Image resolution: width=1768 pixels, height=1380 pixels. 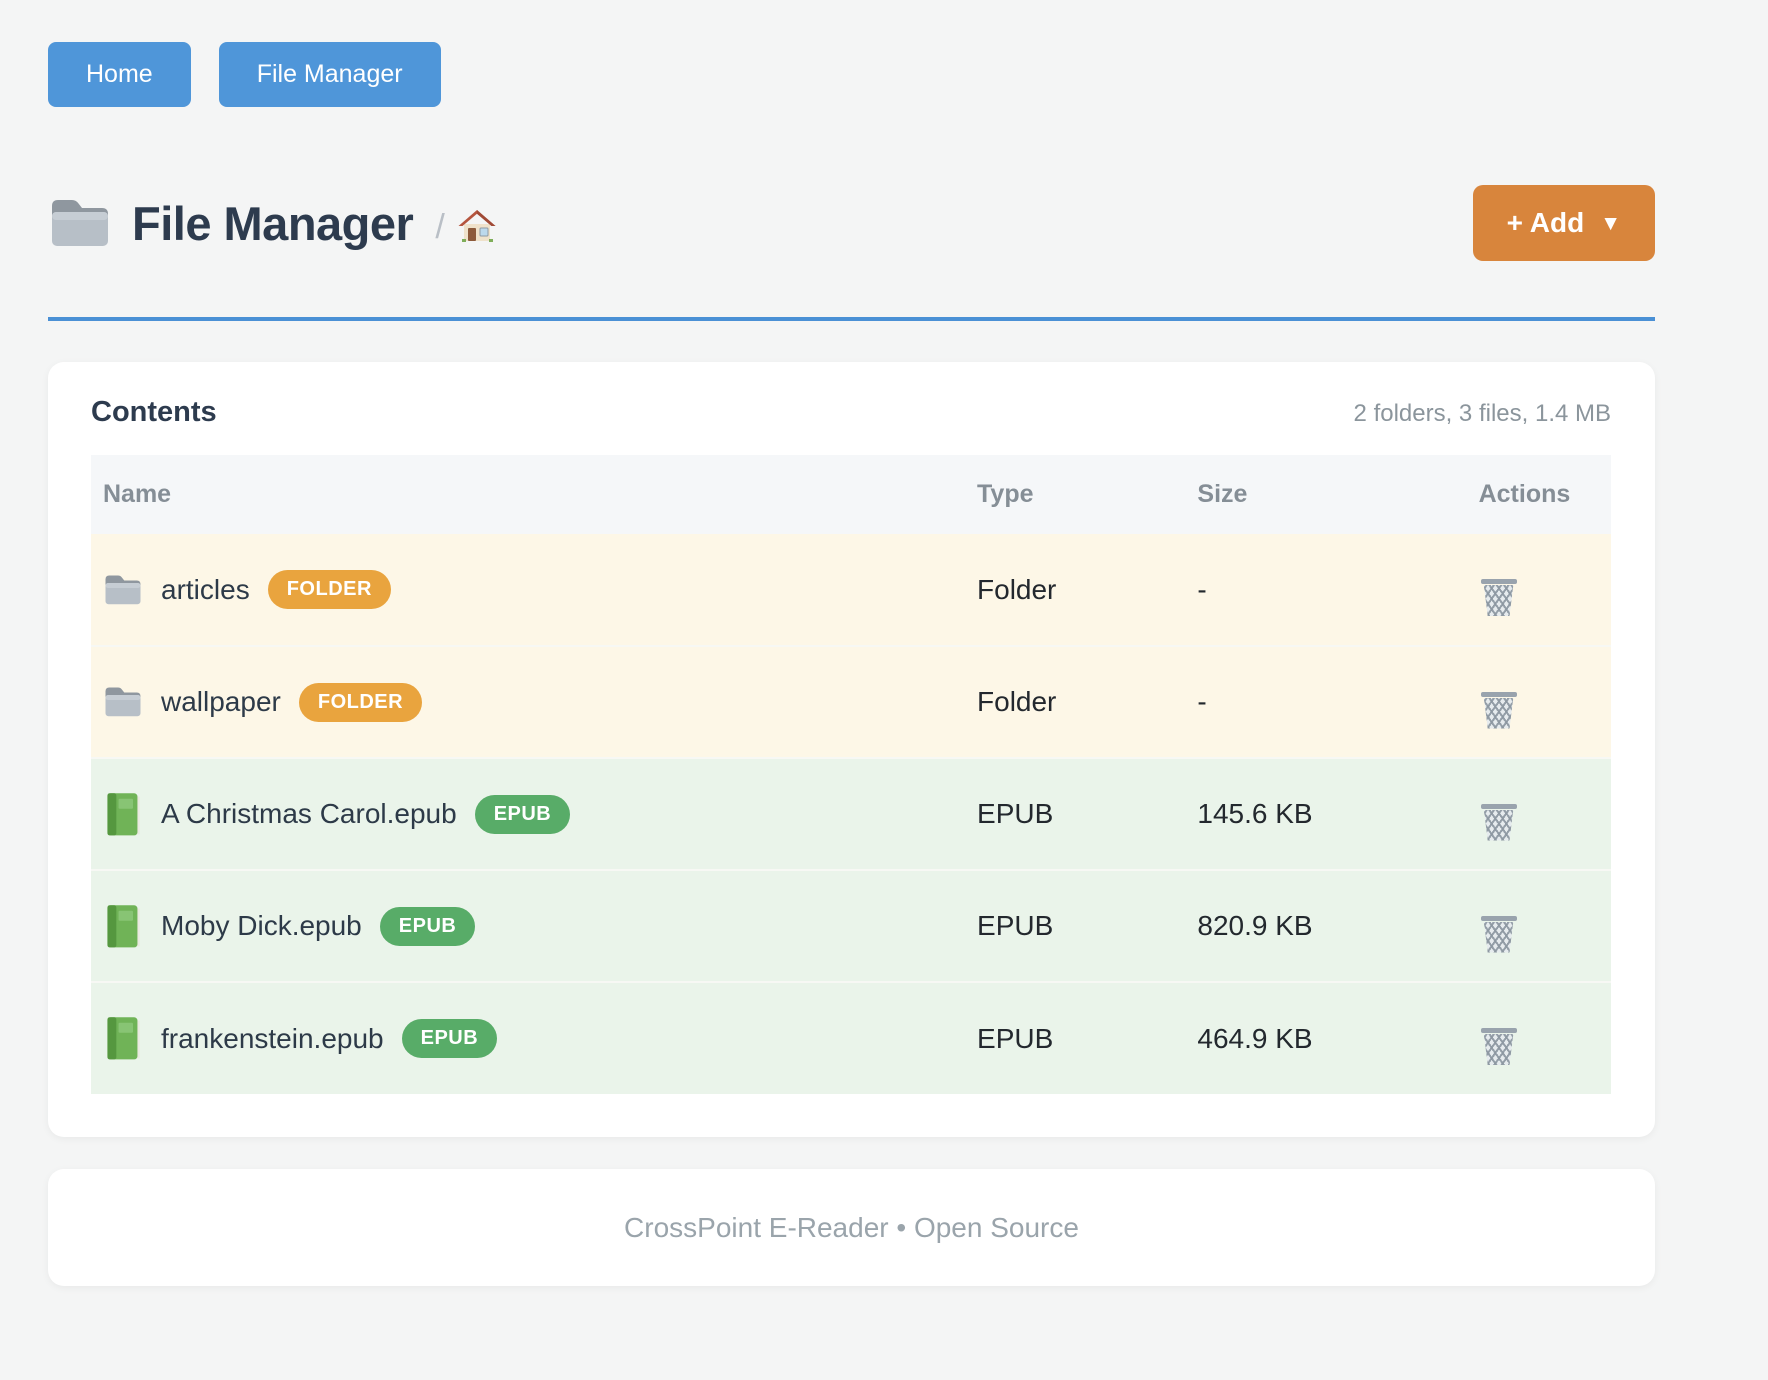 I want to click on house-icon, so click(x=477, y=226).